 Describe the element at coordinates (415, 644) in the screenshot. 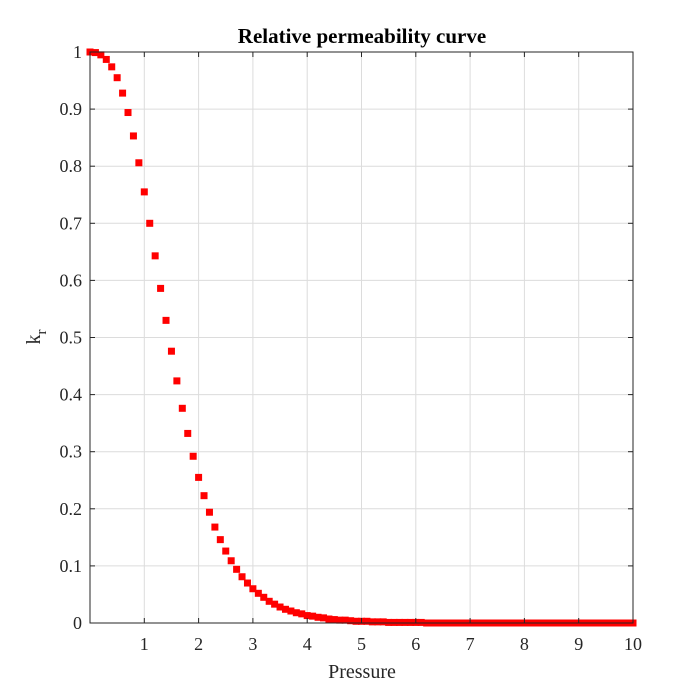

I see `x-tick-label: 6` at that location.